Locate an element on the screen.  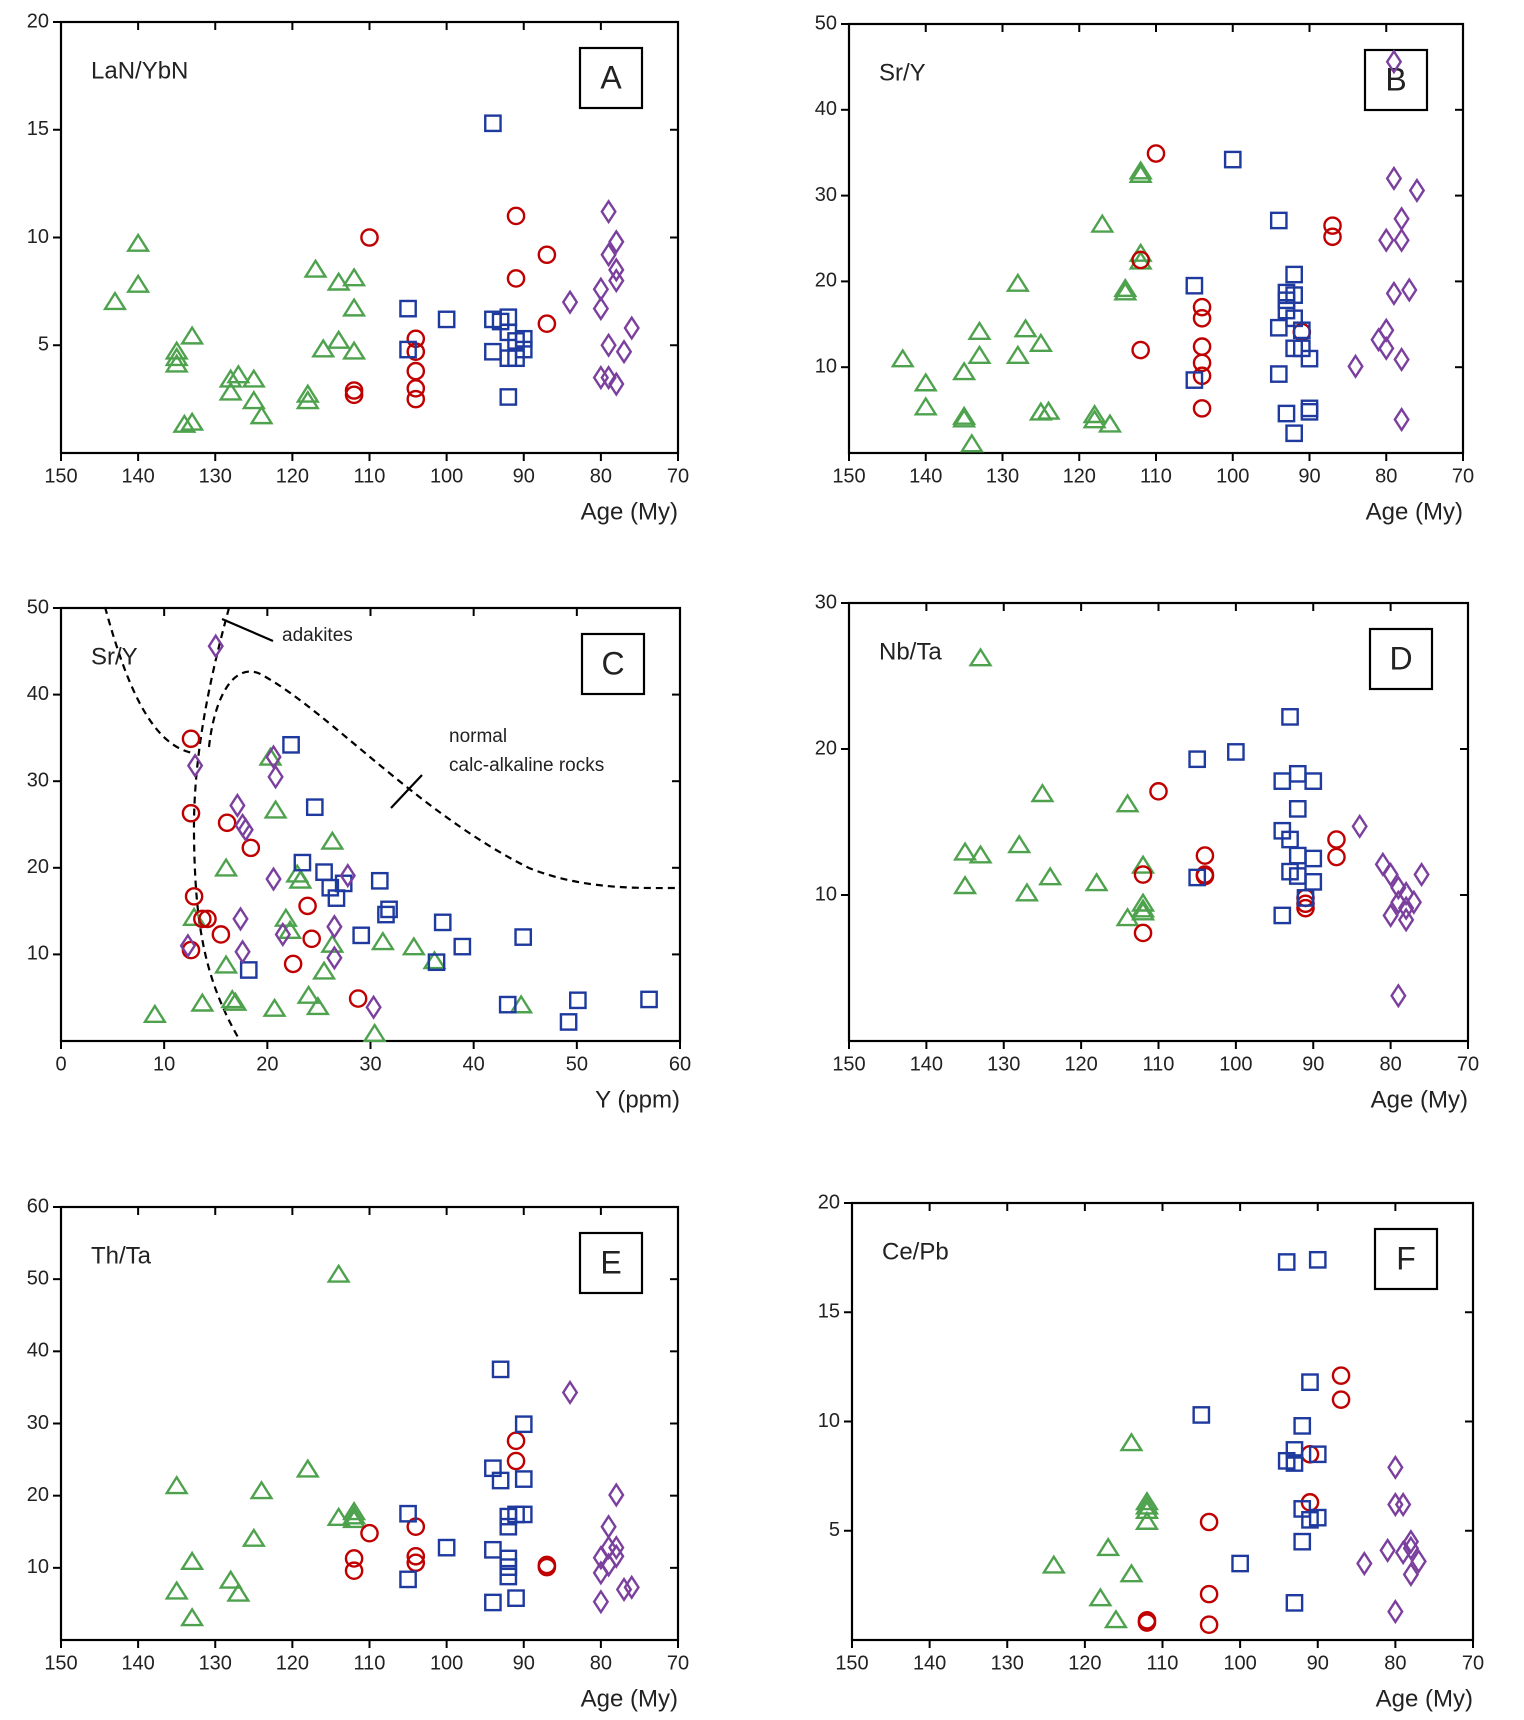
panel-letter: C is located at coordinates (612, 663).